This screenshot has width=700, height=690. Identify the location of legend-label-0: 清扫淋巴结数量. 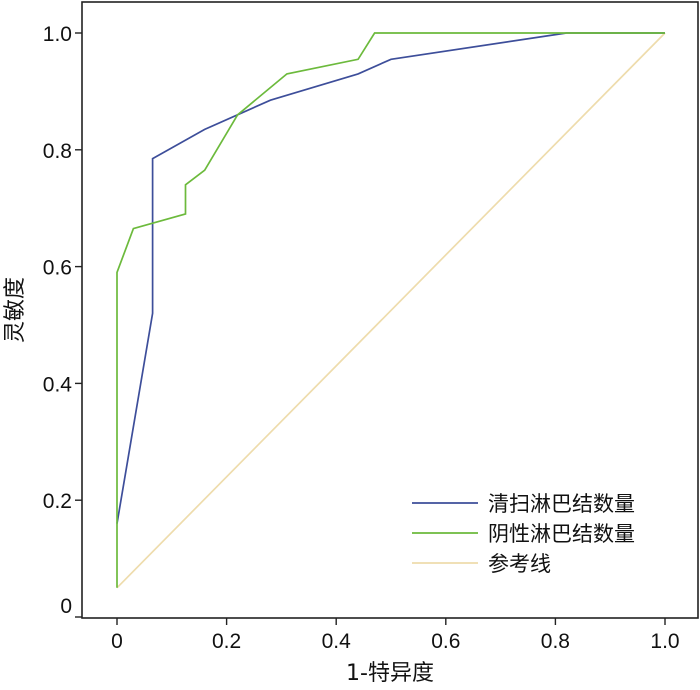
(561, 504).